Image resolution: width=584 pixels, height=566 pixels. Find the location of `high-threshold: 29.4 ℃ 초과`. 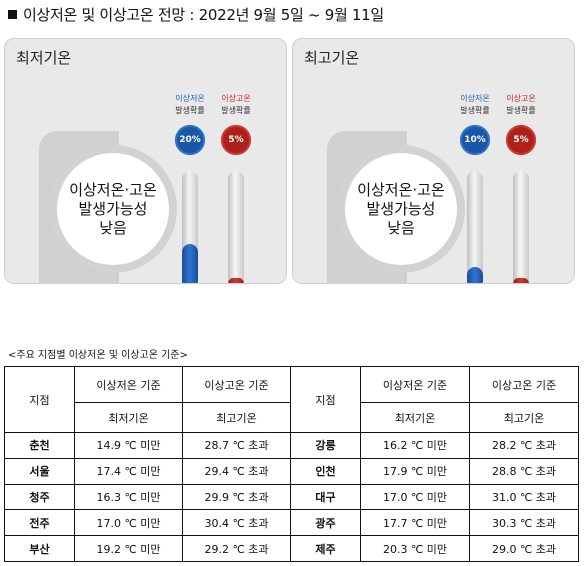

high-threshold: 29.4 ℃ 초과 is located at coordinates (236, 471).